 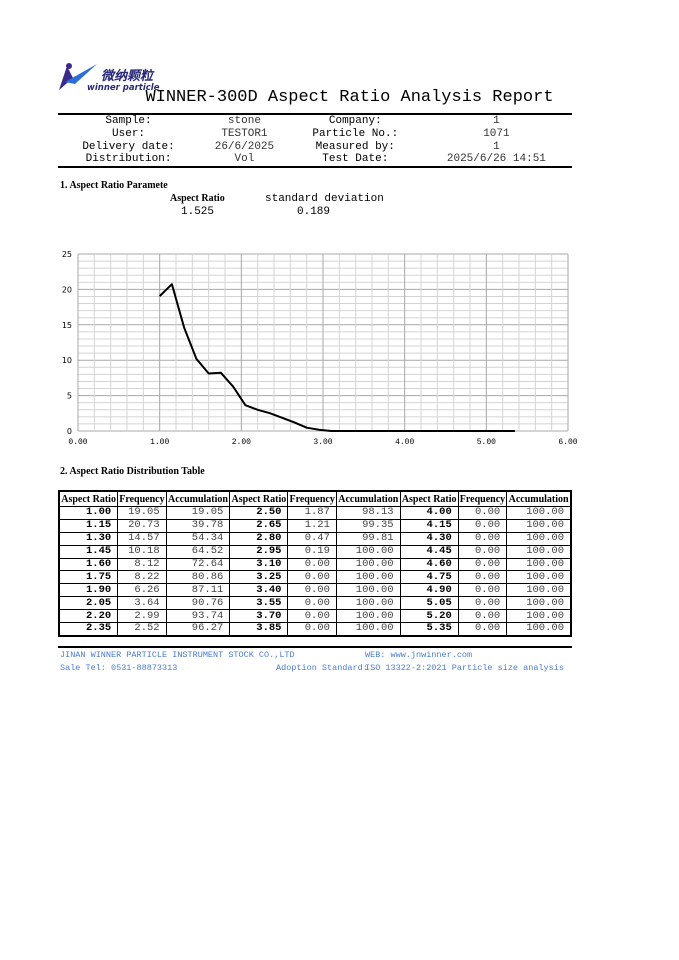 What do you see at coordinates (496, 159) in the screenshot?
I see `info-value: 2025/6/26 14:51` at bounding box center [496, 159].